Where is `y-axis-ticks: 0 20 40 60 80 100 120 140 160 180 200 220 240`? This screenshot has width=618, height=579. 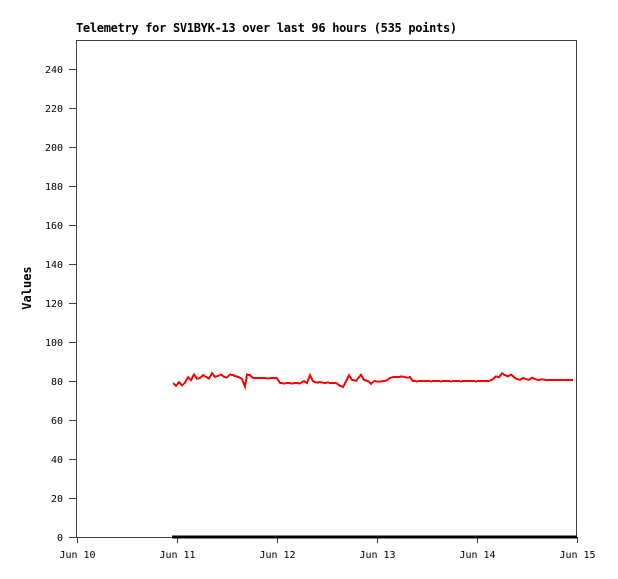 y-axis-ticks: 0 20 40 60 80 100 120 140 160 180 200 220 240 is located at coordinates (61, 304).